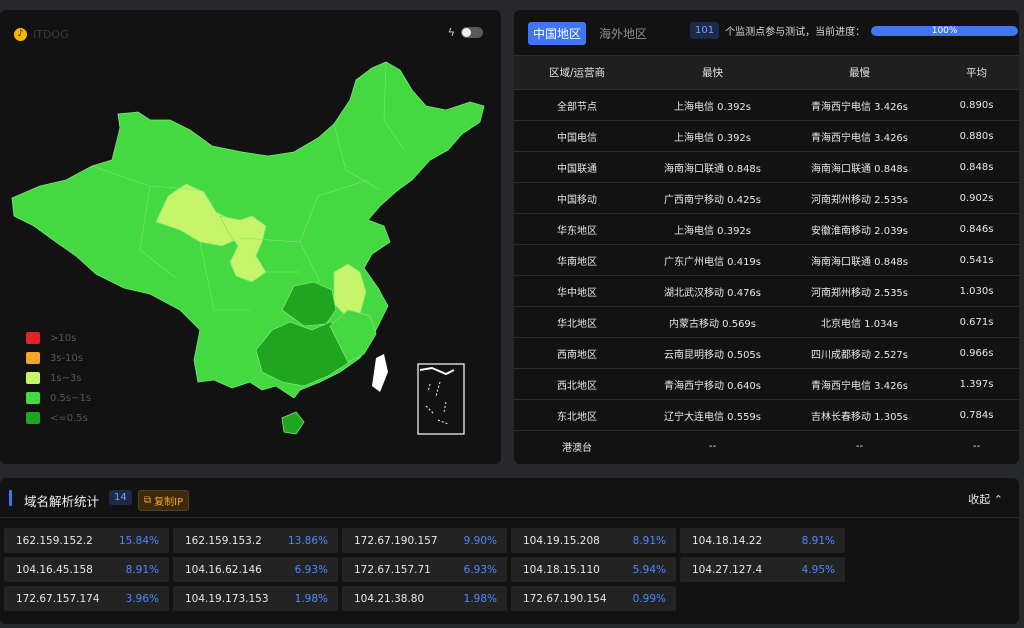  Describe the element at coordinates (169, 502) in the screenshot. I see `copy-ip-label: 复制IP` at that location.